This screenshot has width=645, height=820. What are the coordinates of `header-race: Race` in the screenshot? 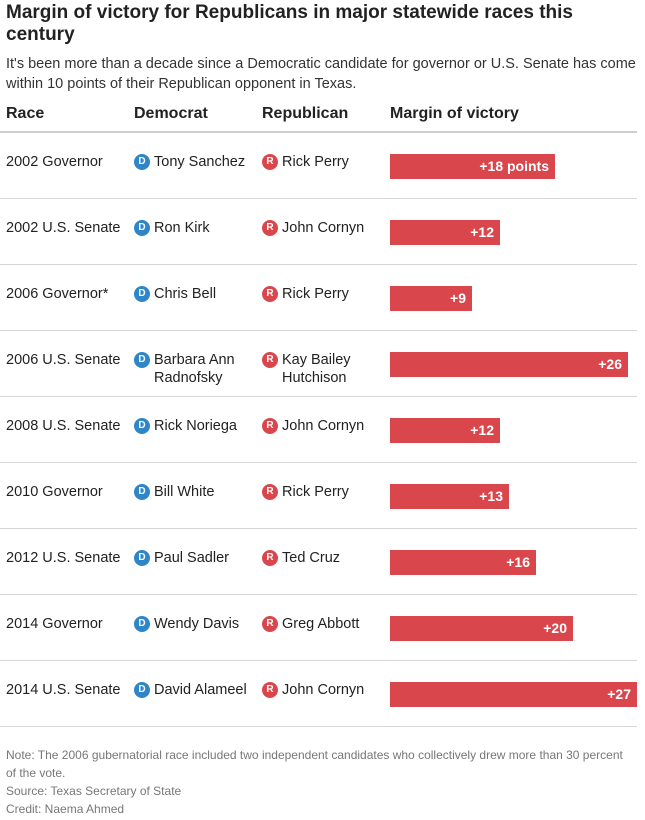 It's located at (25, 113).